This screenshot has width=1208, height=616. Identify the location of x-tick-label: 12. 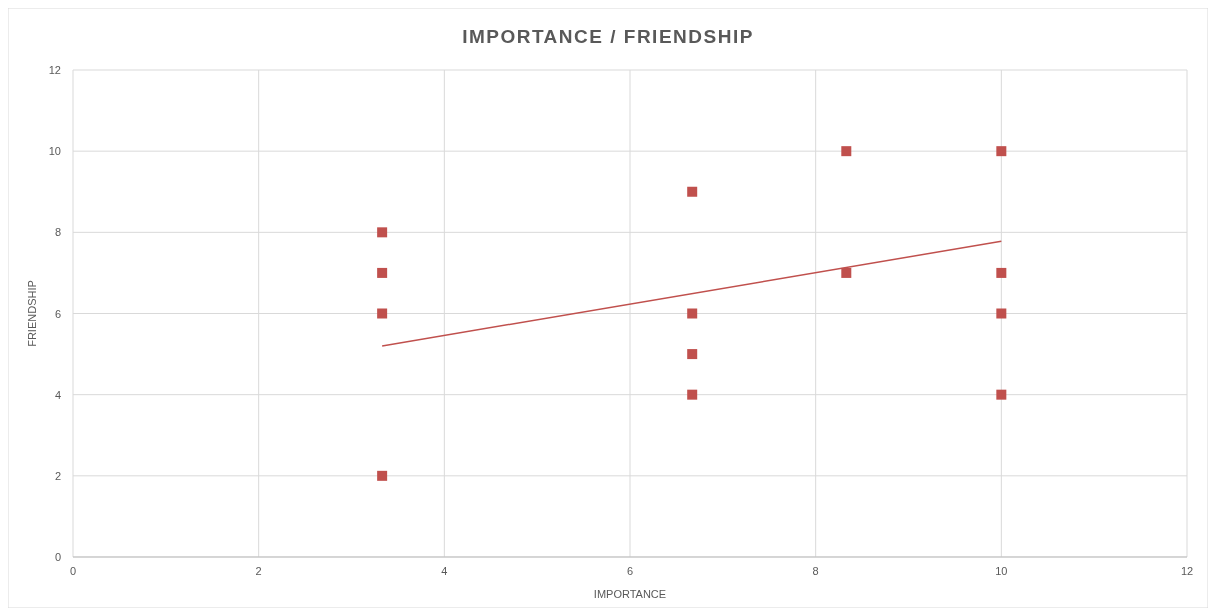
(1187, 571).